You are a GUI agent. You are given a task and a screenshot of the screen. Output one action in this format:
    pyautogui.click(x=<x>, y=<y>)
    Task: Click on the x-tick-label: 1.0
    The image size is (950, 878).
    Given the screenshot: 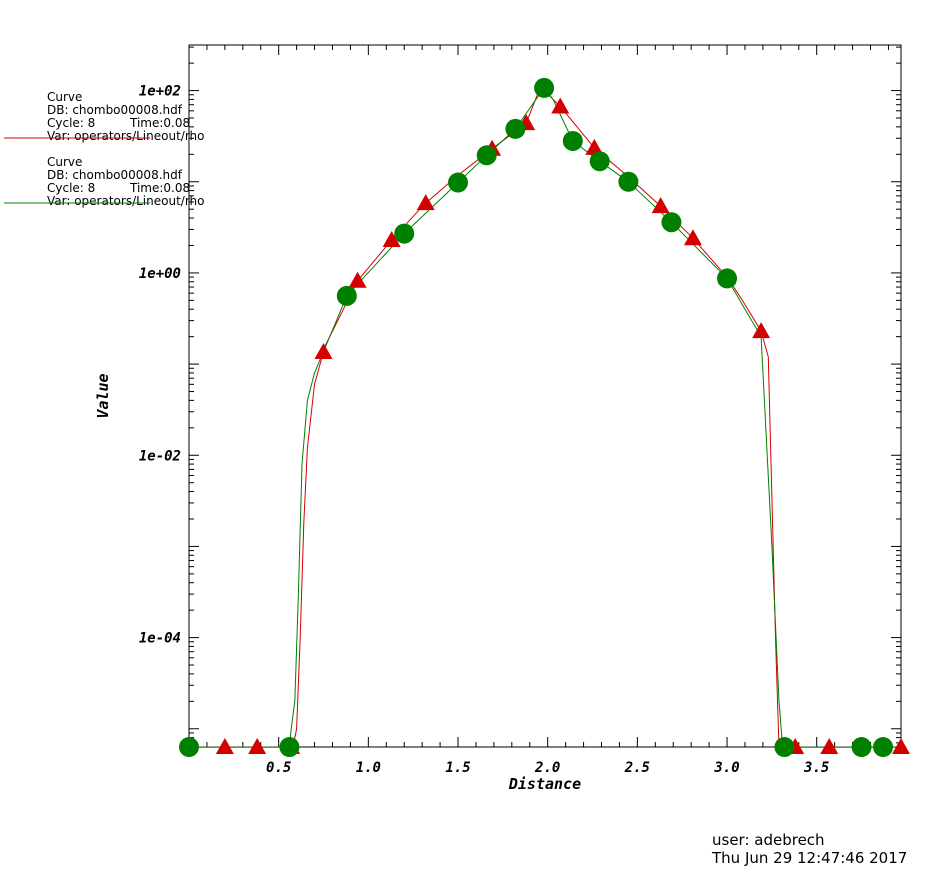 What is the action you would take?
    pyautogui.click(x=368, y=768)
    